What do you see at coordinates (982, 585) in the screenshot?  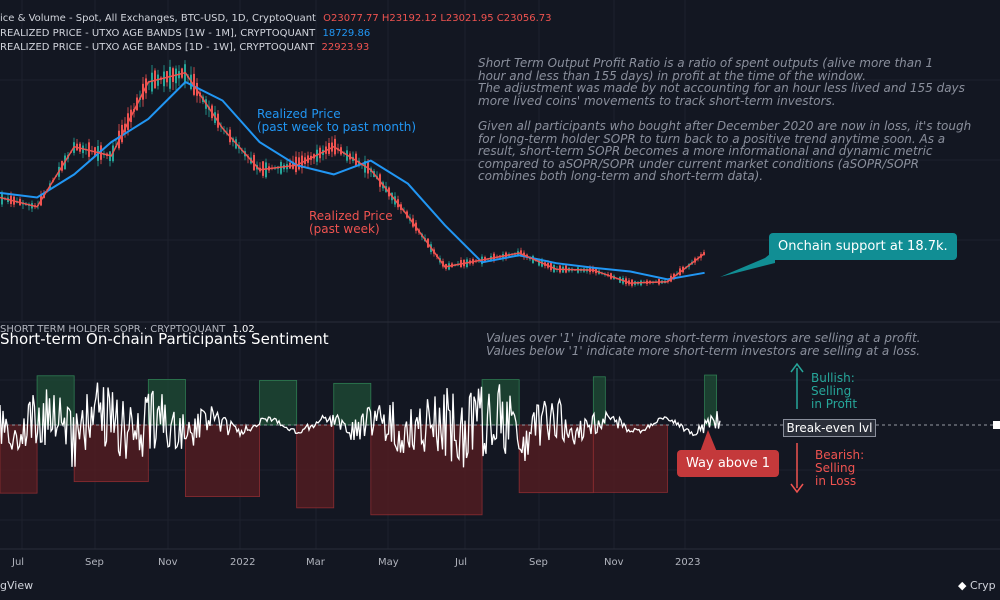 I see `footer-brand-right-text: Cryp` at bounding box center [982, 585].